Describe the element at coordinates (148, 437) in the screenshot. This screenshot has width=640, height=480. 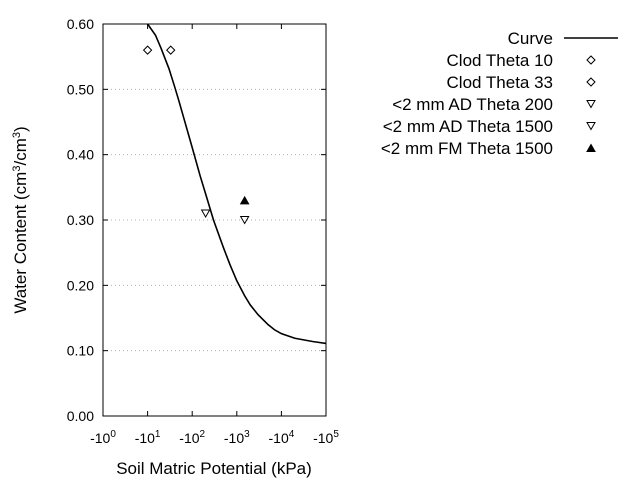
I see `x-tick-label: -101` at that location.